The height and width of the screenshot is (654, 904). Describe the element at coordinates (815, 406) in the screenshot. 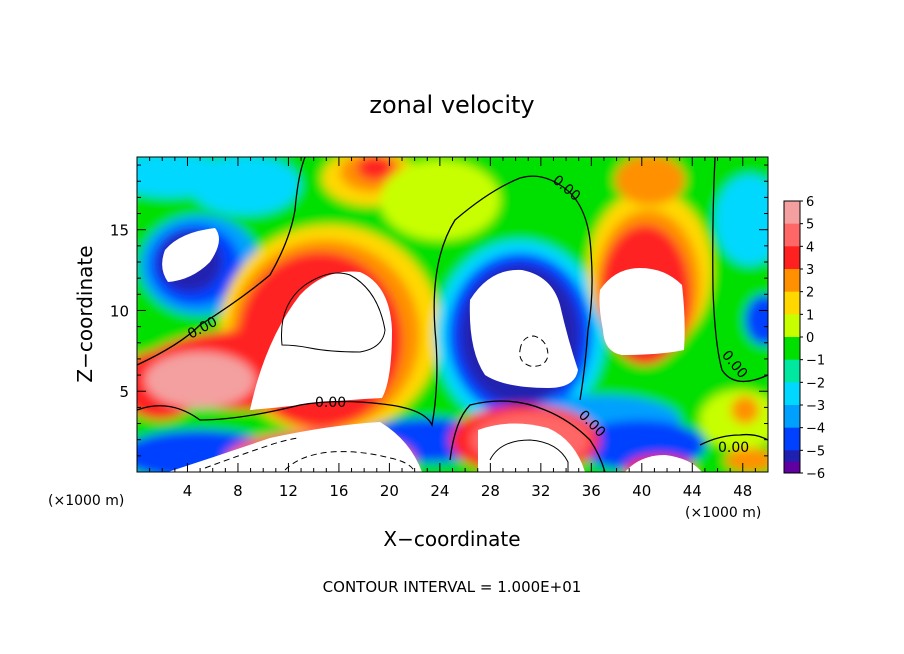

I see `colorbar-label: −3` at that location.